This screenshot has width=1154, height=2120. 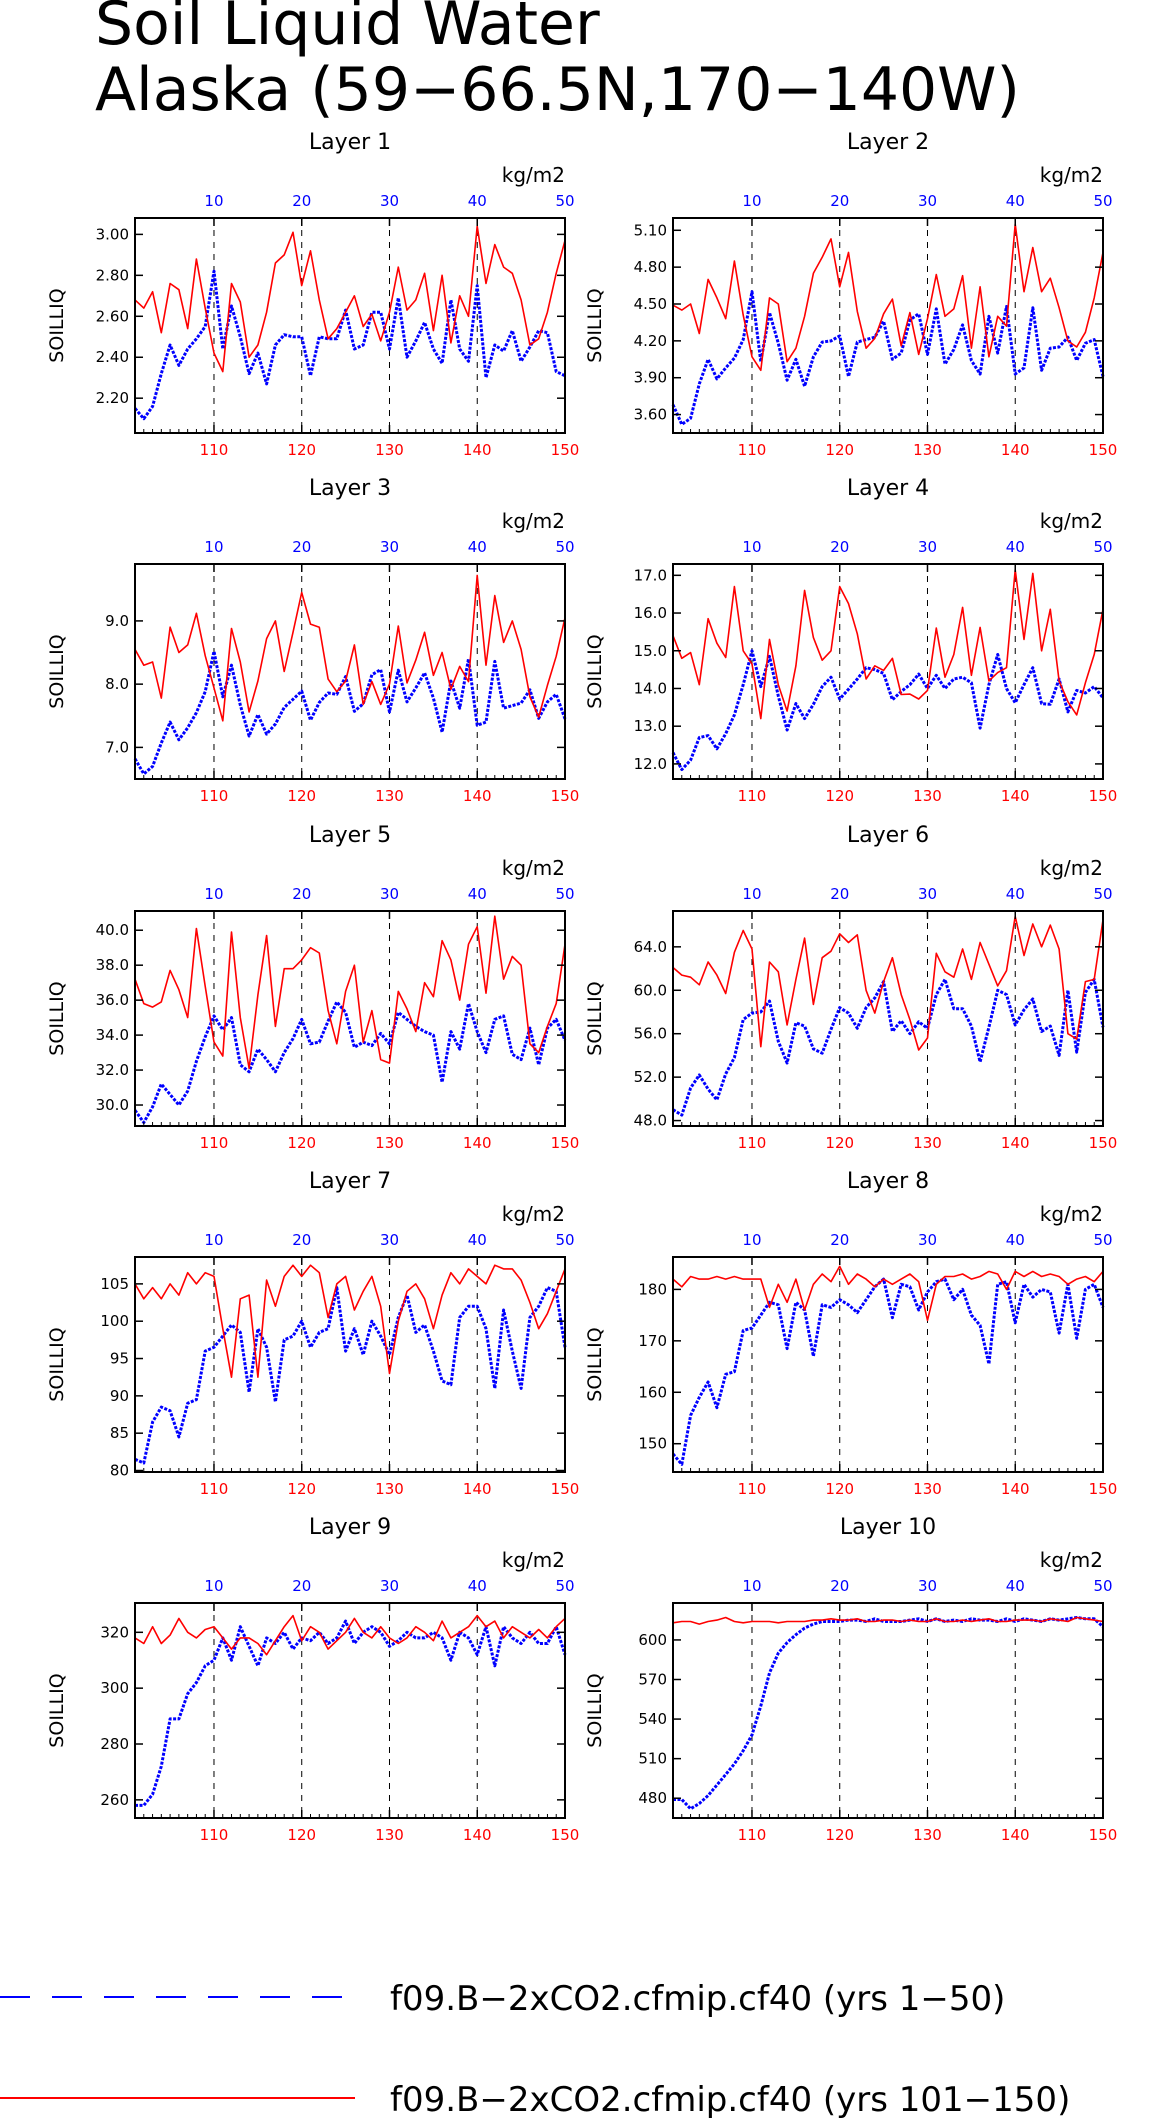 I want to click on y-tick-label: 9.0, so click(x=117, y=621).